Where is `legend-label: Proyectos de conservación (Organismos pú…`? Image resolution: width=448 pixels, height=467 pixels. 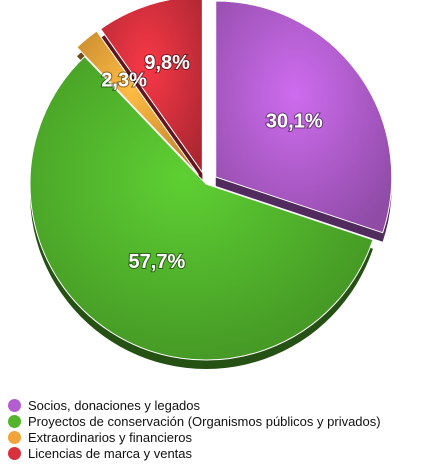
legend-label: Proyectos de conservación (Organismos pú… is located at coordinates (204, 421).